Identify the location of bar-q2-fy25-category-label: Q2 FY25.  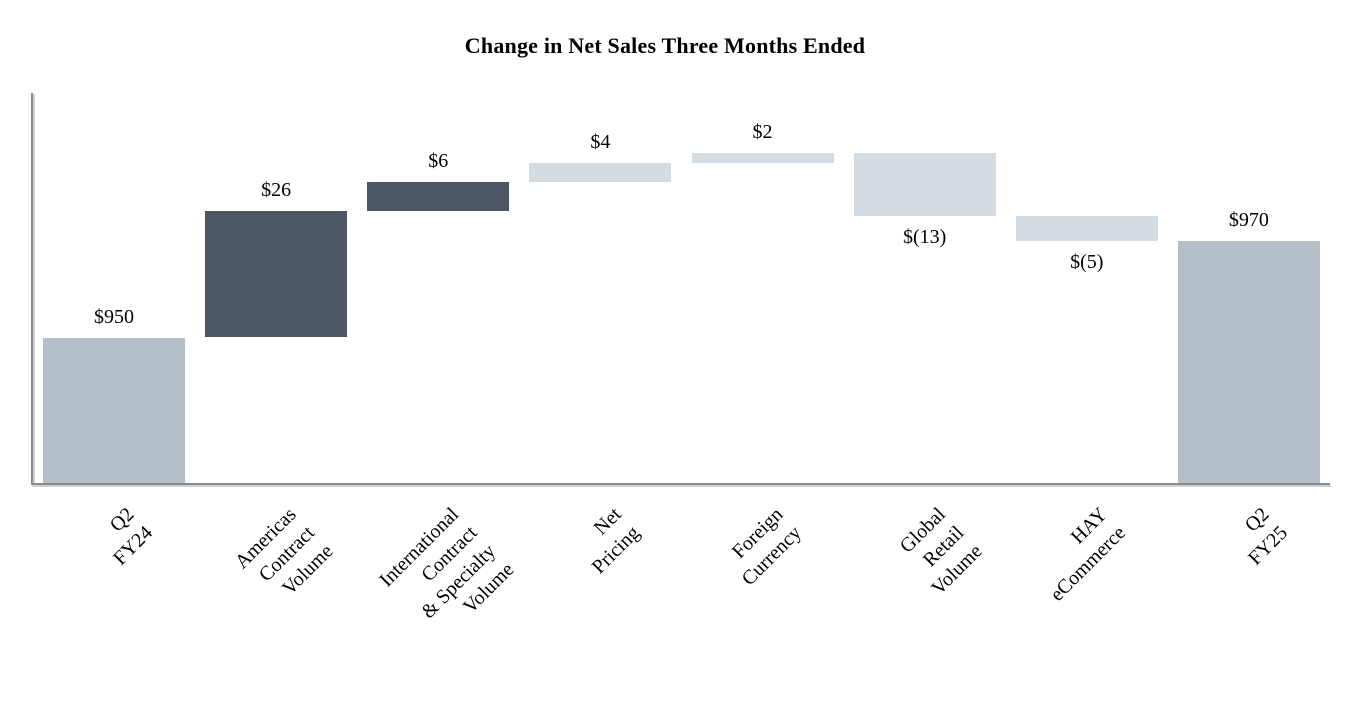
(1266, 536).